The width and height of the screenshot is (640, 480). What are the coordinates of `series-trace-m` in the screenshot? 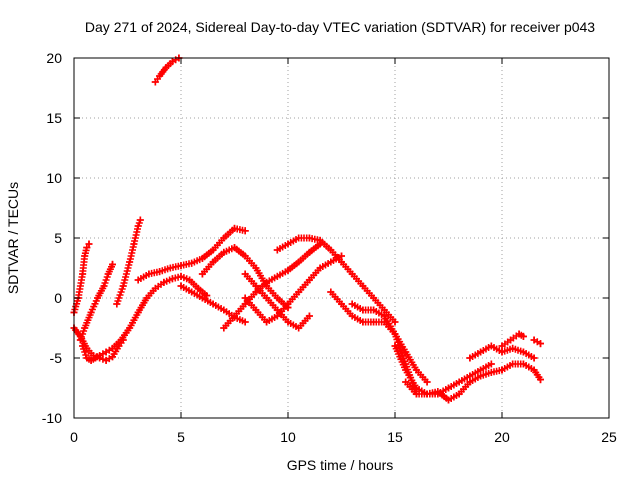 It's located at (293, 289).